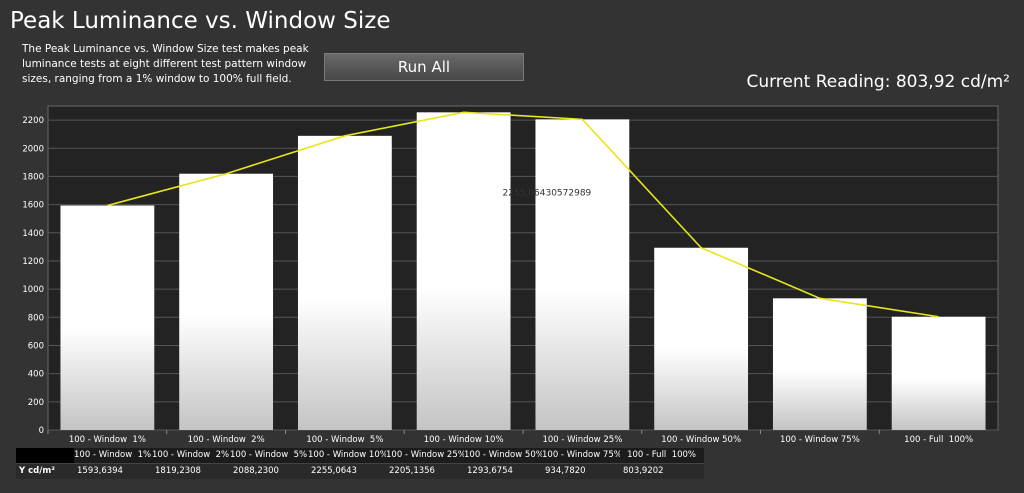  What do you see at coordinates (36, 318) in the screenshot?
I see `y-tick-label: 800` at bounding box center [36, 318].